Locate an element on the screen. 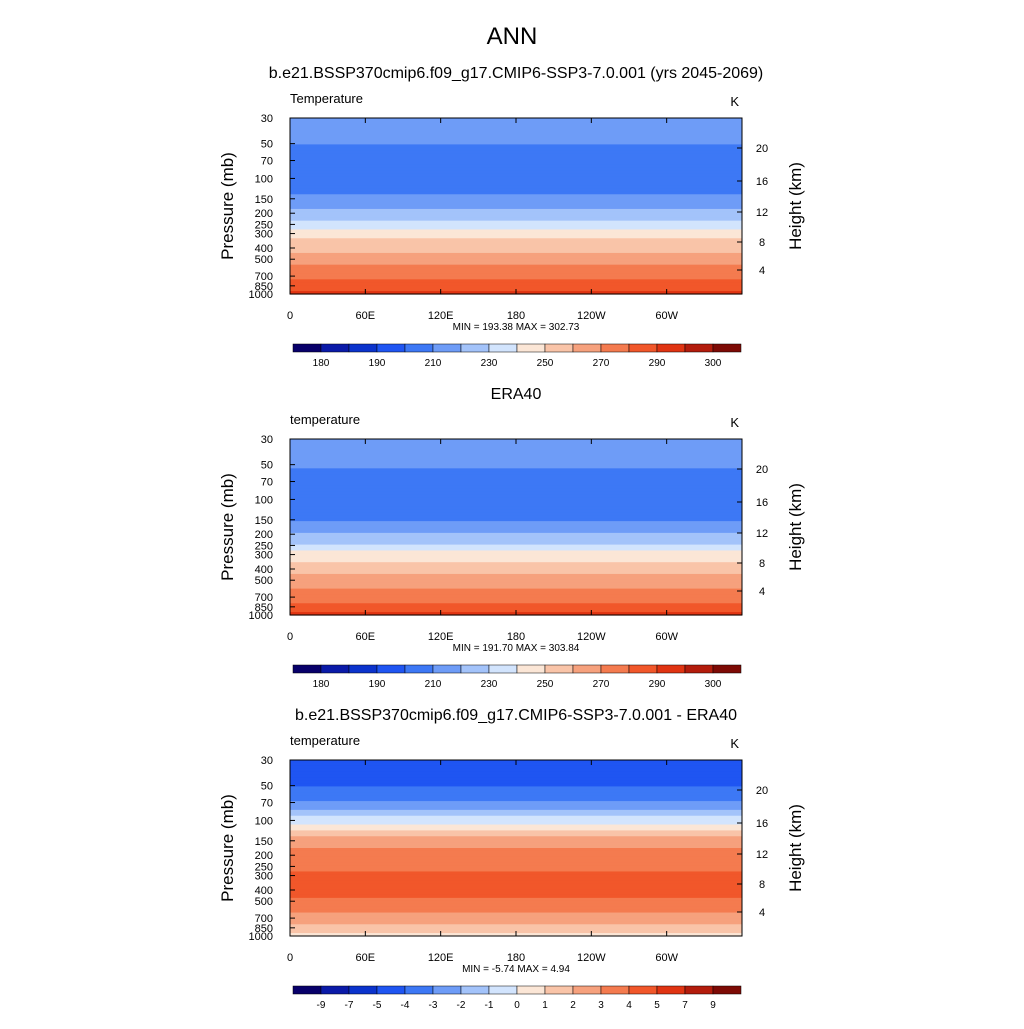  colorbar-label: 7 is located at coordinates (685, 1005).